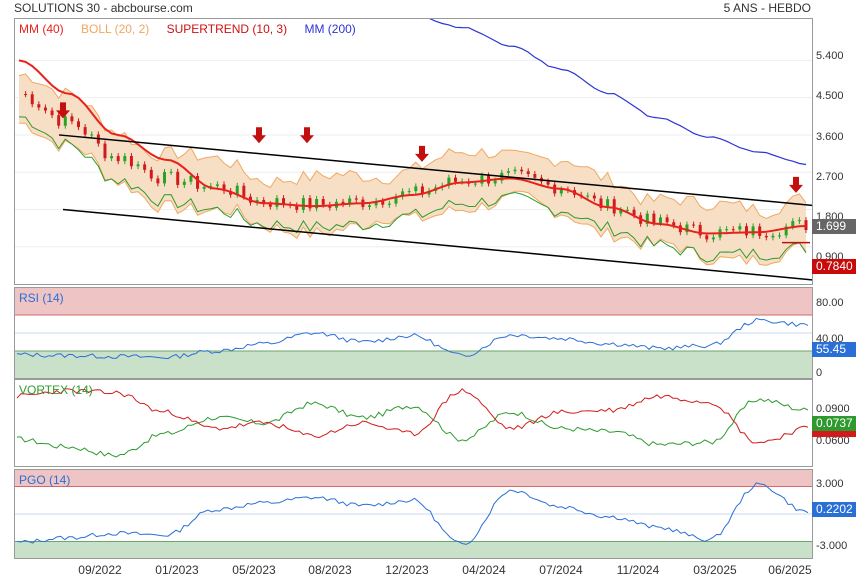  Describe the element at coordinates (833, 441) in the screenshot. I see `vortex-y-tick: 0.0600` at that location.